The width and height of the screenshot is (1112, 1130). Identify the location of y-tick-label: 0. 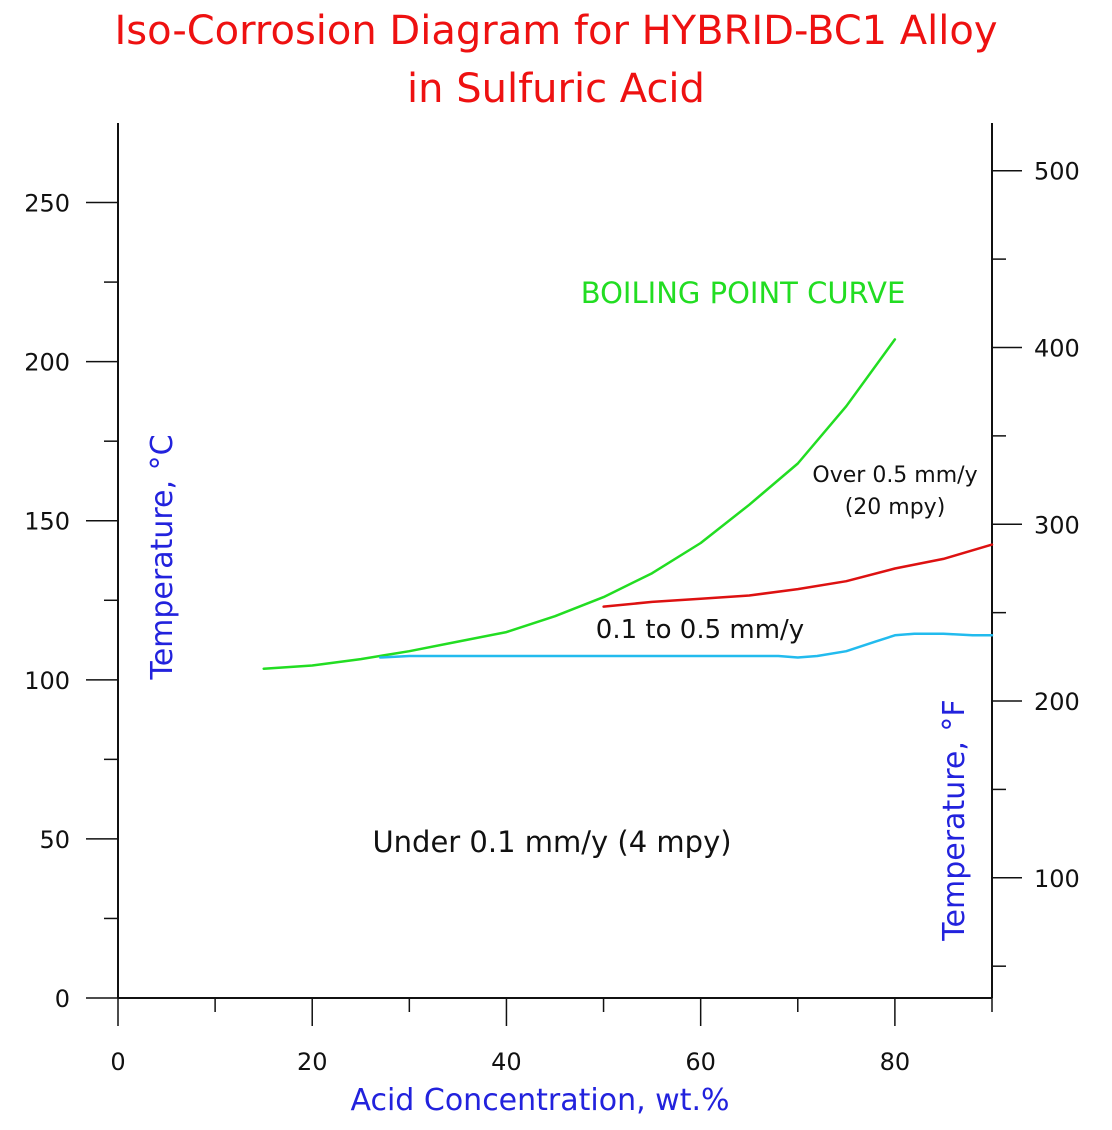
(62, 999).